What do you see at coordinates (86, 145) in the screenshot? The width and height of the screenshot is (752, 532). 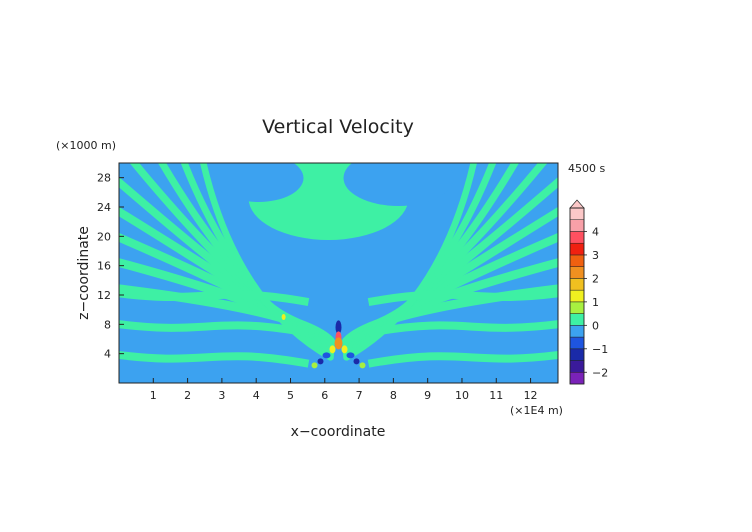 I see `y-unit-label: (×1000 m)` at bounding box center [86, 145].